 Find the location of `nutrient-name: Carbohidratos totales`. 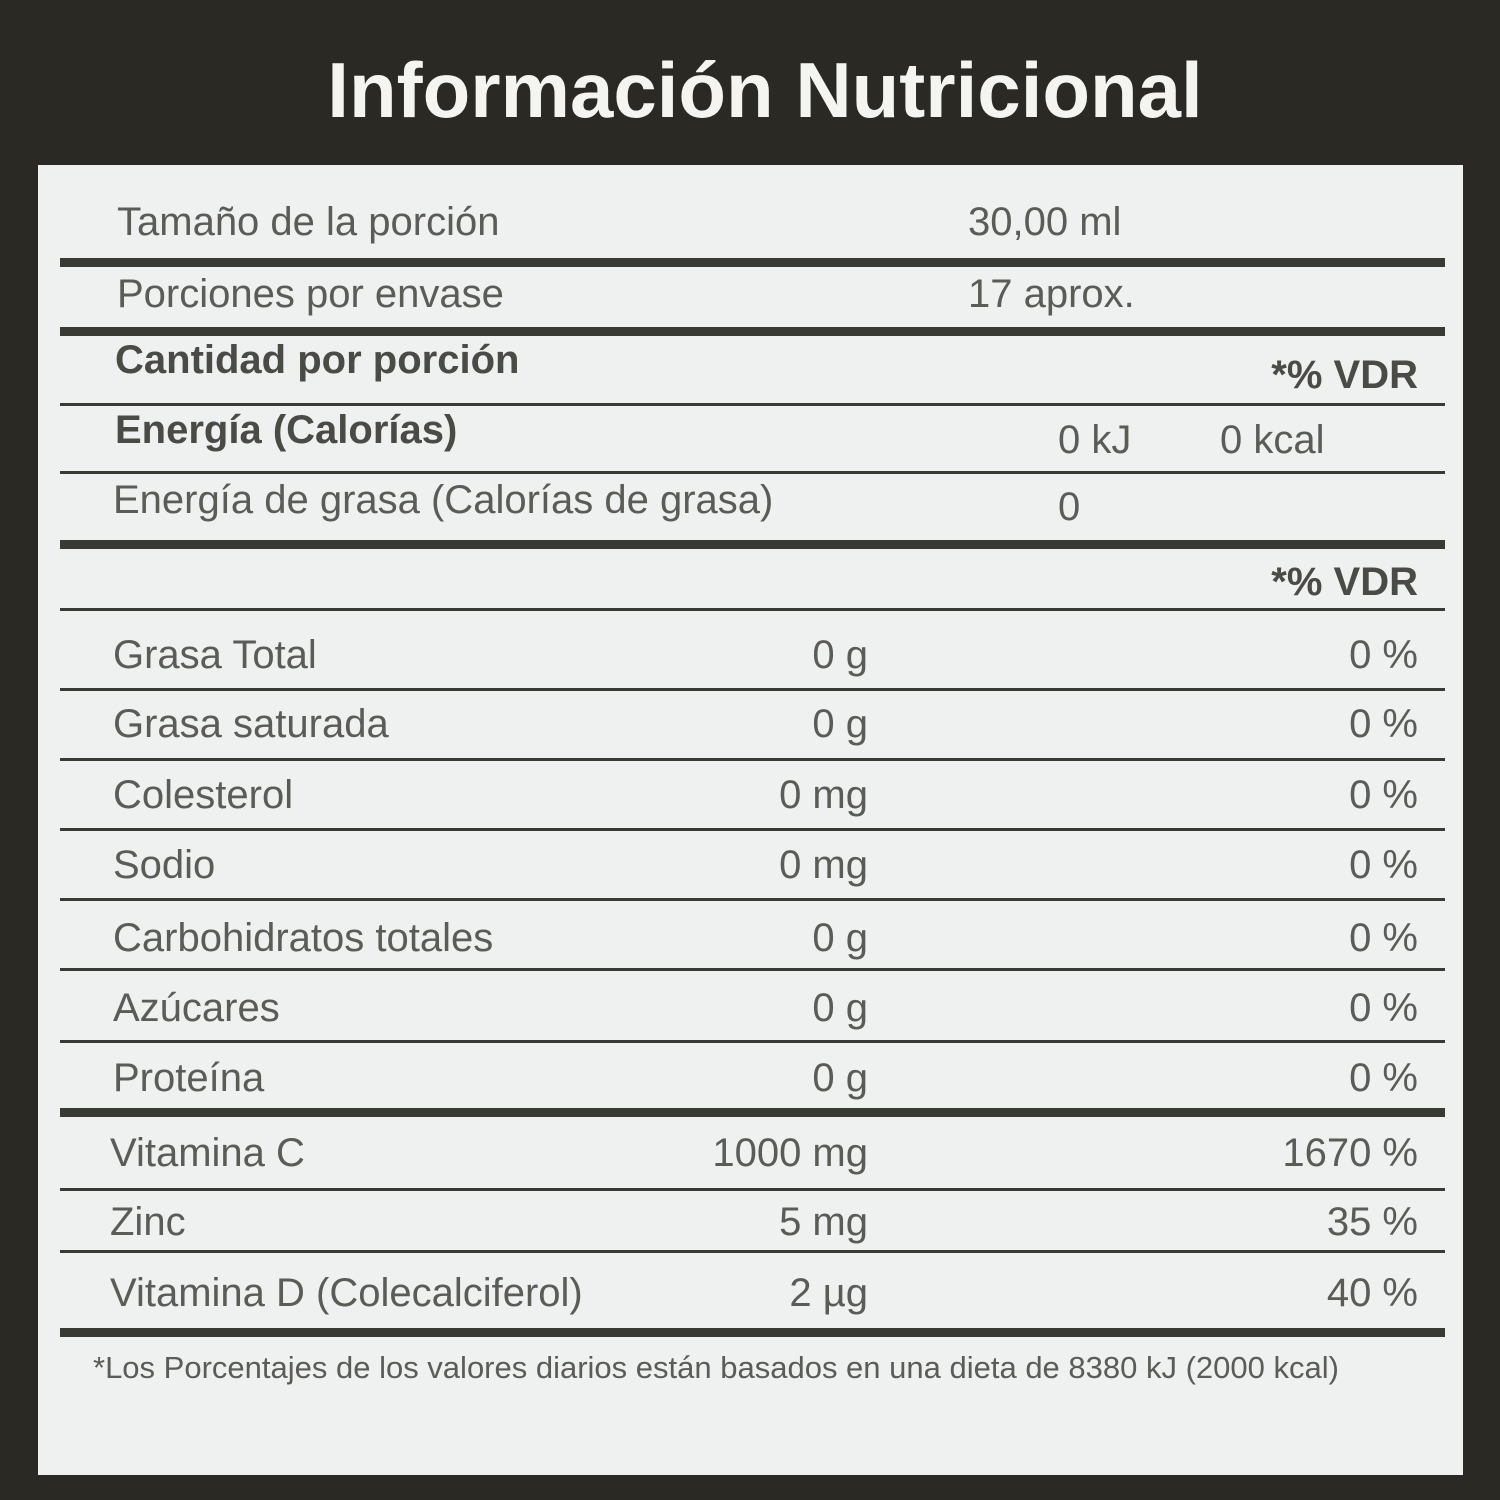

nutrient-name: Carbohidratos totales is located at coordinates (303, 938).